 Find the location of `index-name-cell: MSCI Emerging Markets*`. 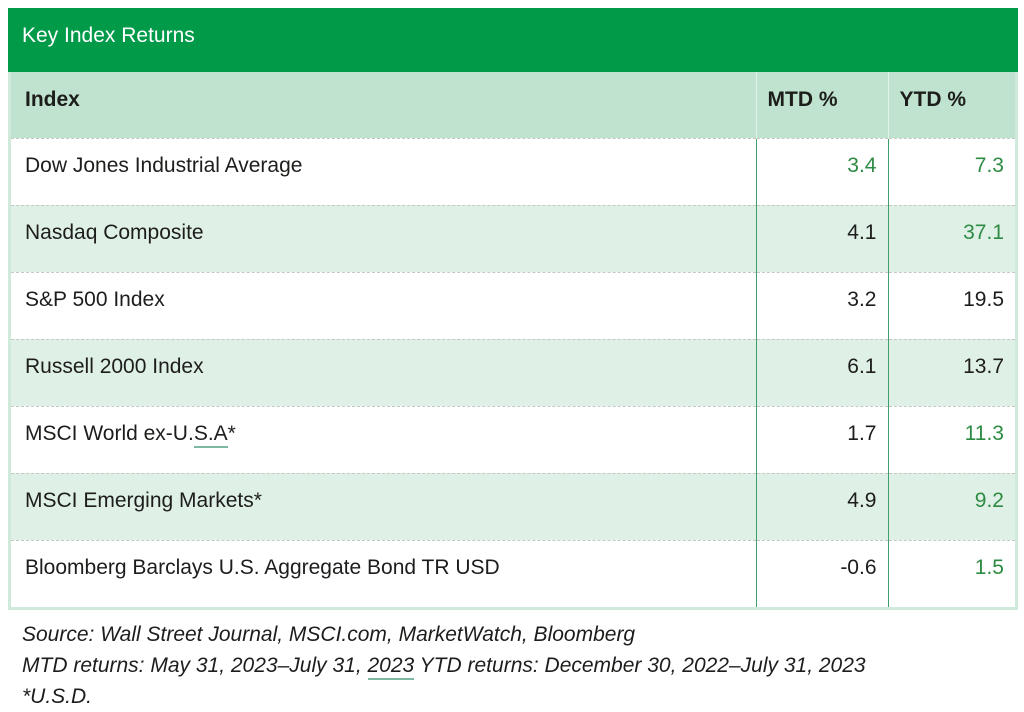

index-name-cell: MSCI Emerging Markets* is located at coordinates (383, 506).